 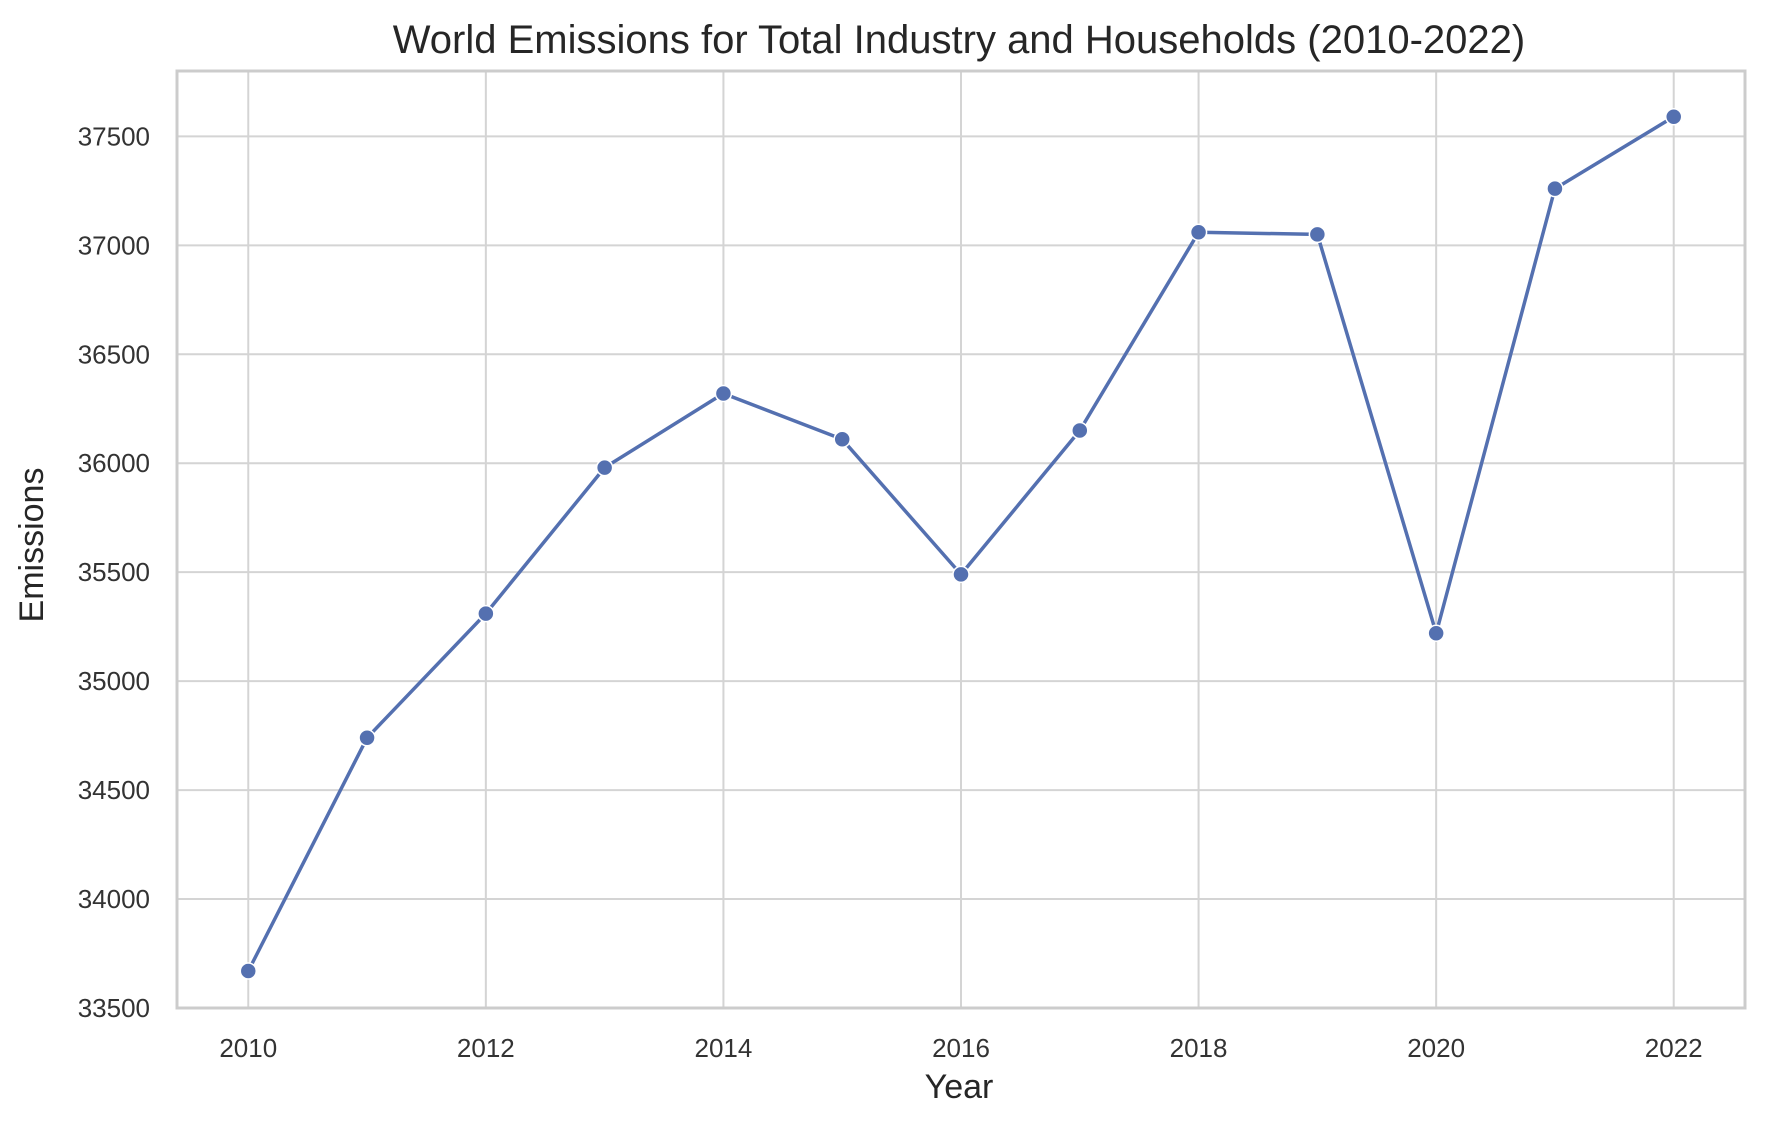 What do you see at coordinates (1436, 1048) in the screenshot?
I see `x-tick-label: 2020` at bounding box center [1436, 1048].